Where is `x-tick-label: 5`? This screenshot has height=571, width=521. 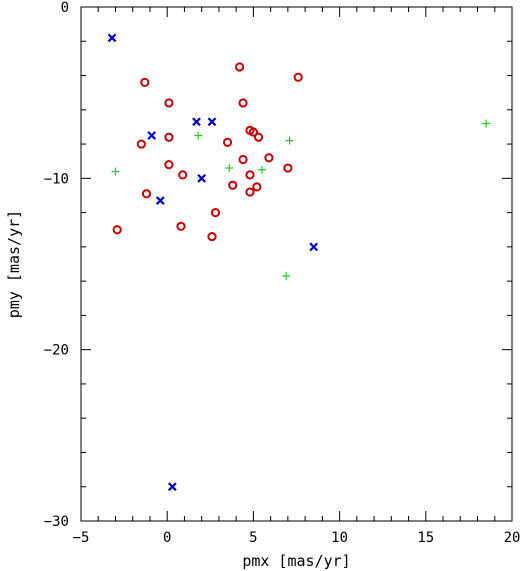
x-tick-label: 5 is located at coordinates (253, 538).